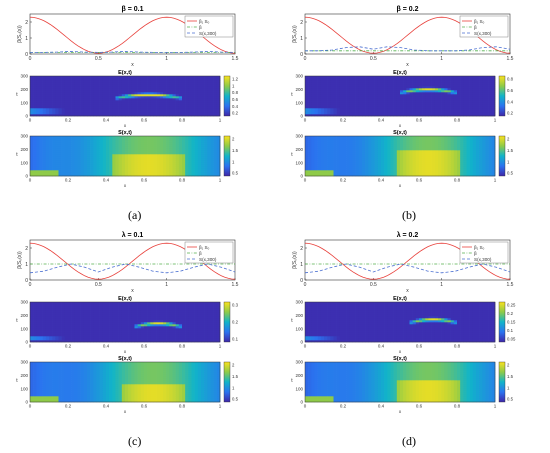 The width and height of the screenshot is (550, 453). Describe the element at coordinates (508, 161) in the screenshot. I see `colorbar-tick-label: 1` at that location.